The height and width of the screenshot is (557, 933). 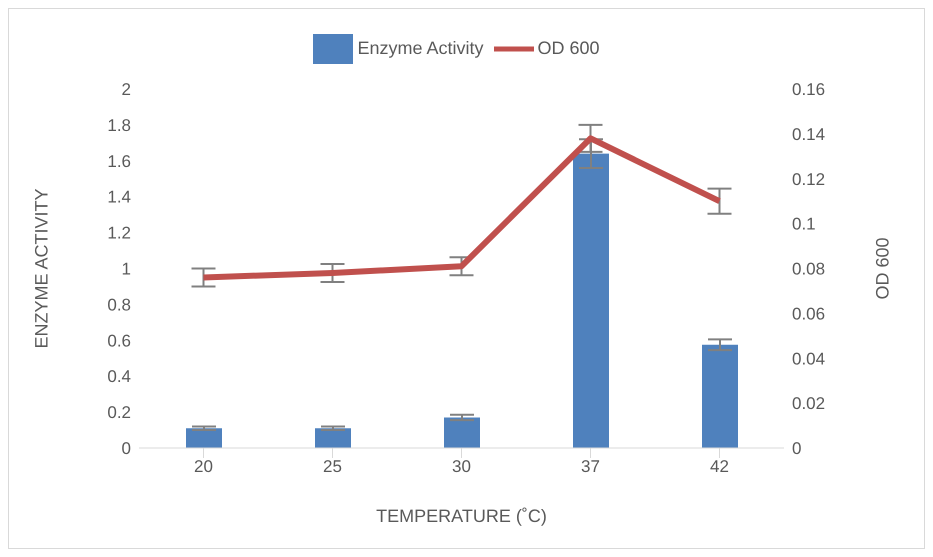 What do you see at coordinates (126, 90) in the screenshot?
I see `y-tick-label: 2` at bounding box center [126, 90].